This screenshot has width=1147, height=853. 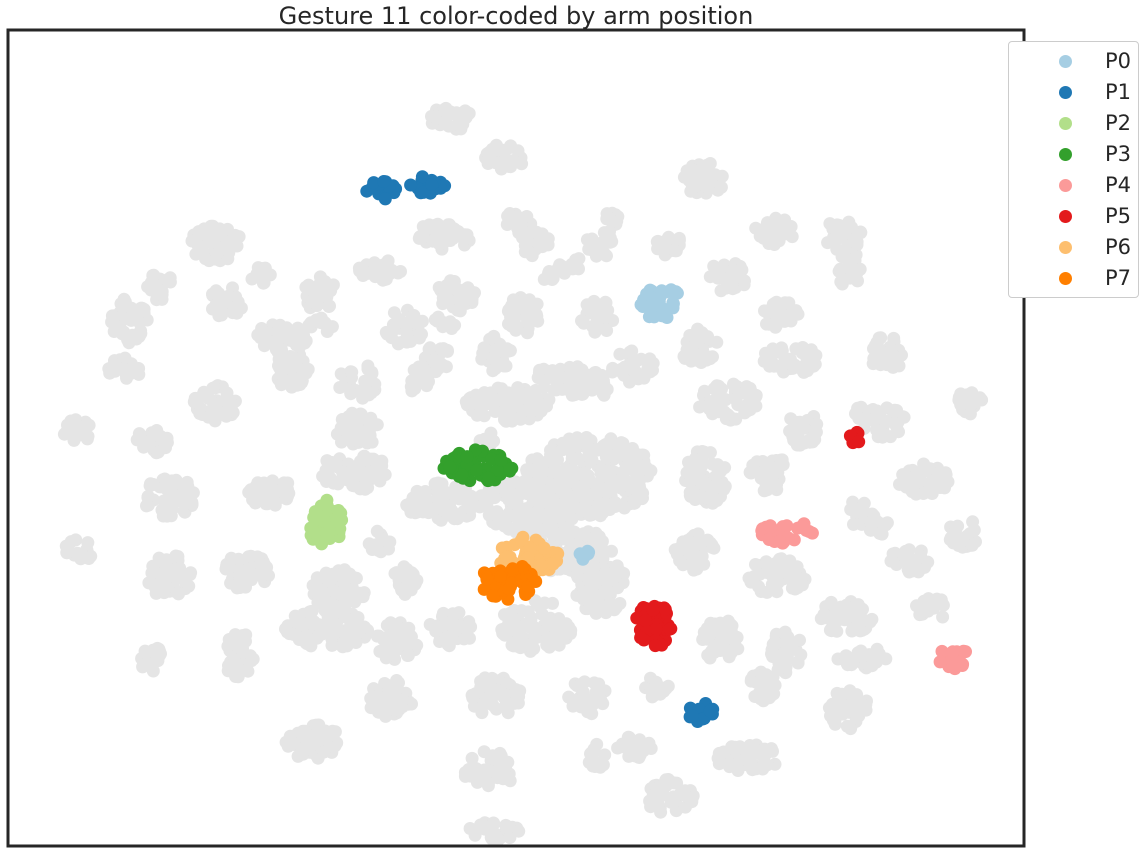 I want to click on legend-label: P7, so click(x=1118, y=278).